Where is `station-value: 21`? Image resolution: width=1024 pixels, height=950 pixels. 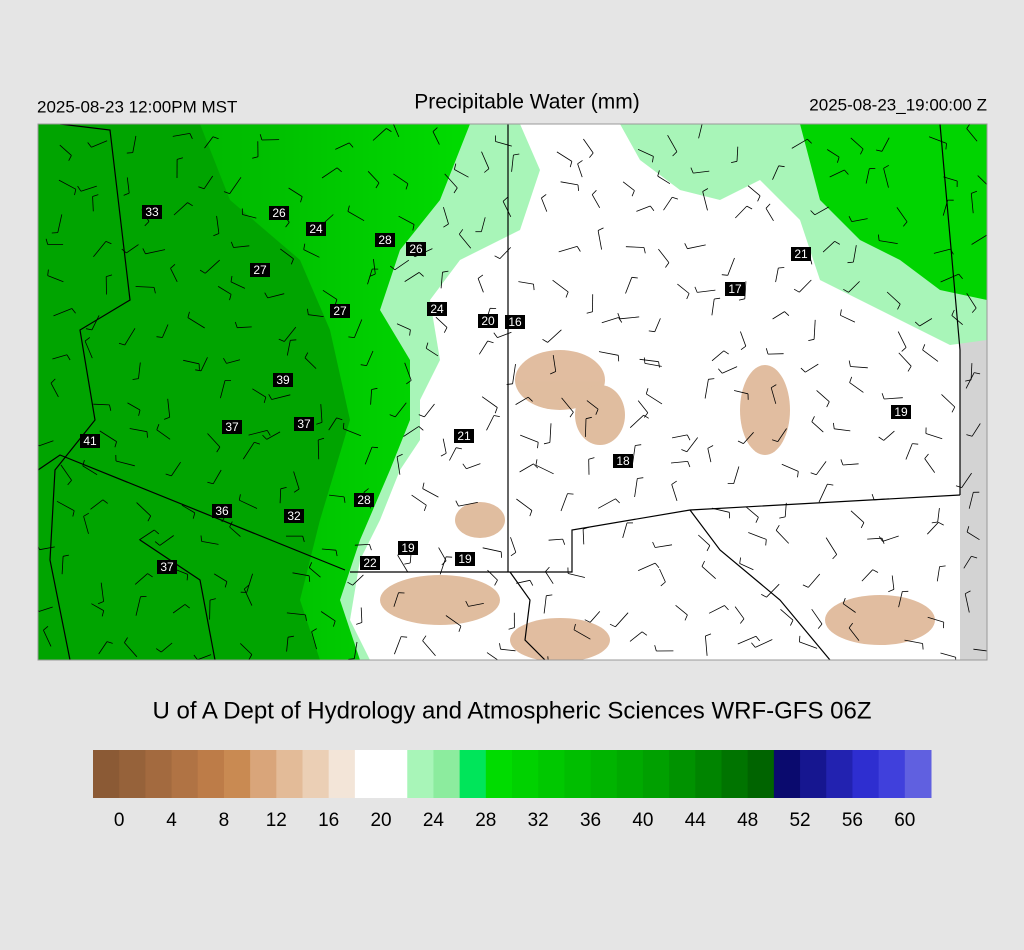
station-value: 21 is located at coordinates (464, 436).